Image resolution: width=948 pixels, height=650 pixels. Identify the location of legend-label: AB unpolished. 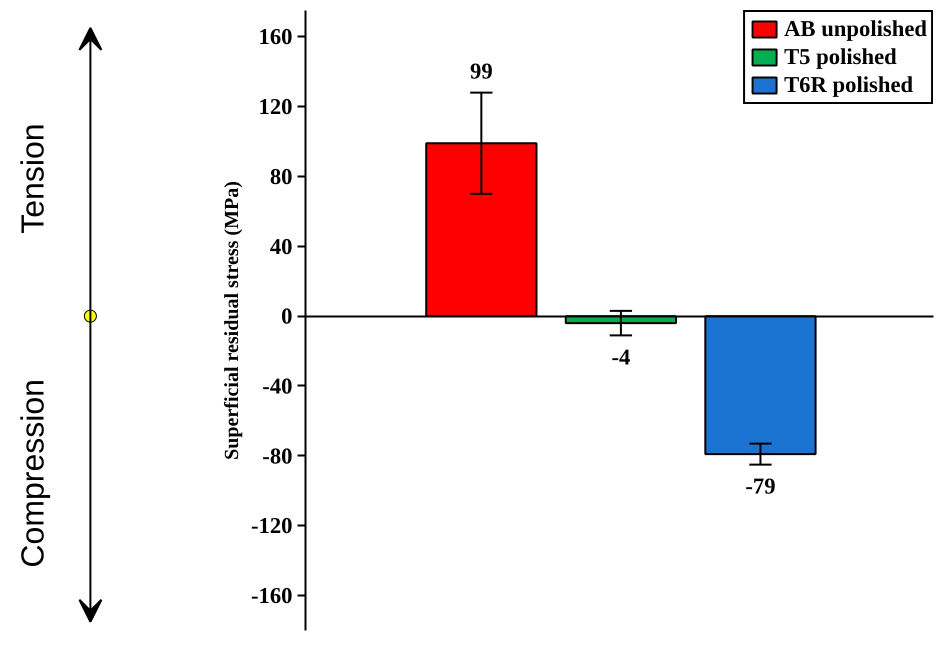
(855, 29).